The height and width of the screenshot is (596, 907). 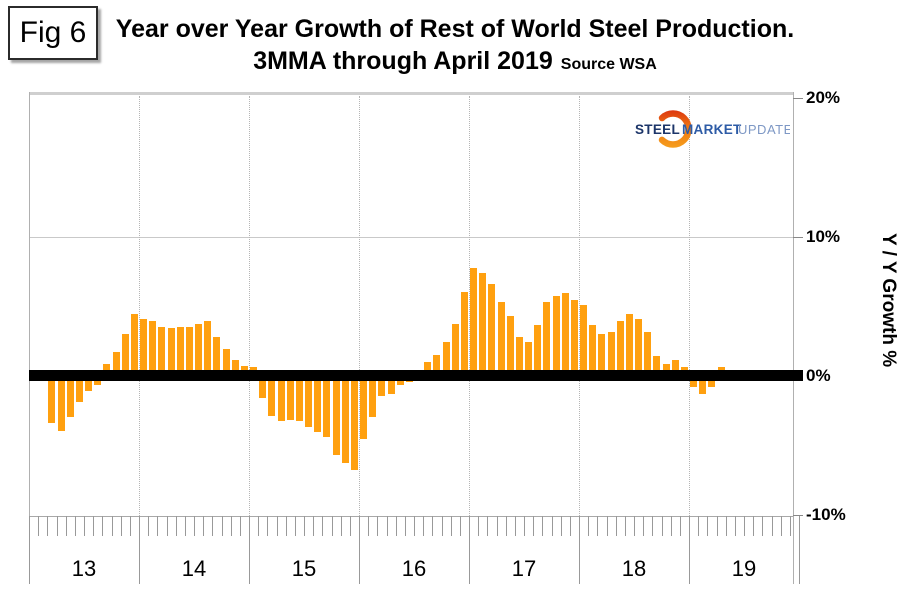 I want to click on x-axis-year-label: 18, so click(x=634, y=568).